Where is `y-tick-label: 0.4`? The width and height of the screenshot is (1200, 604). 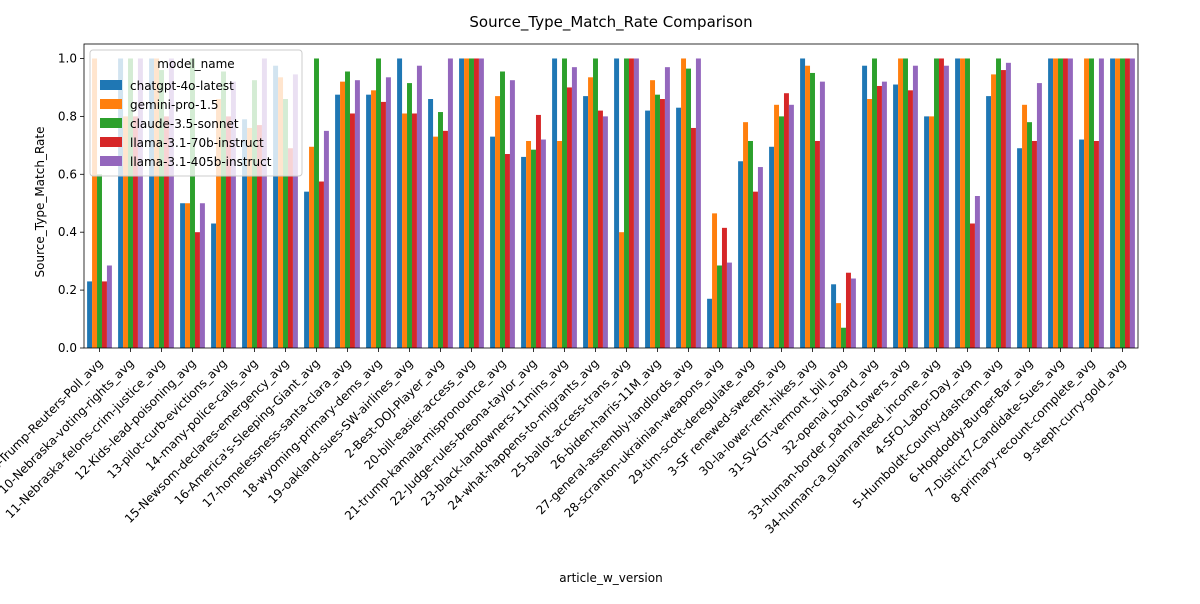 y-tick-label: 0.4 is located at coordinates (67, 232).